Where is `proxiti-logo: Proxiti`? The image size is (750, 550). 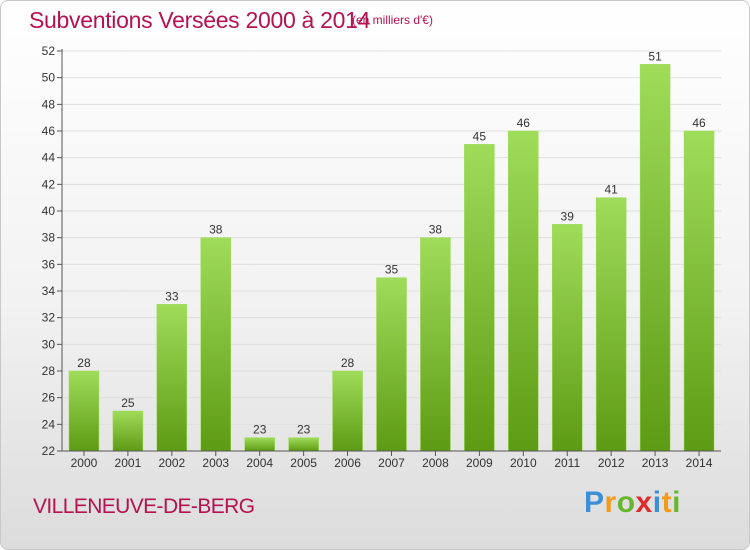
proxiti-logo: Proxiti is located at coordinates (632, 503).